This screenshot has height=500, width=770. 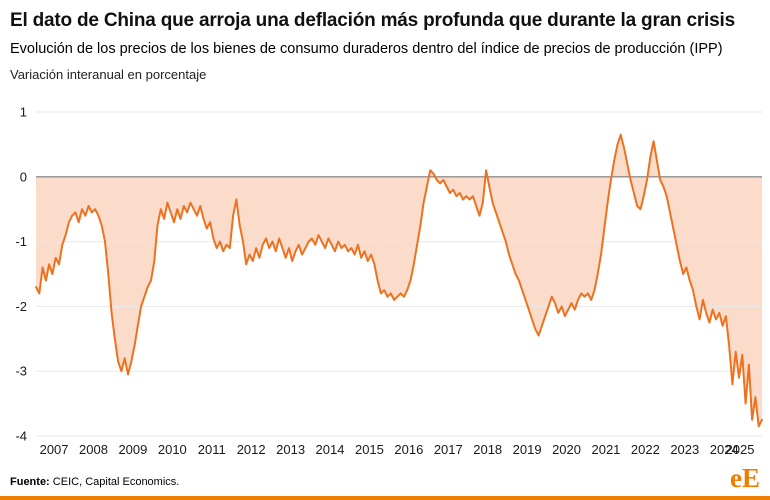 I want to click on x-tick-label: 2014, so click(x=330, y=449).